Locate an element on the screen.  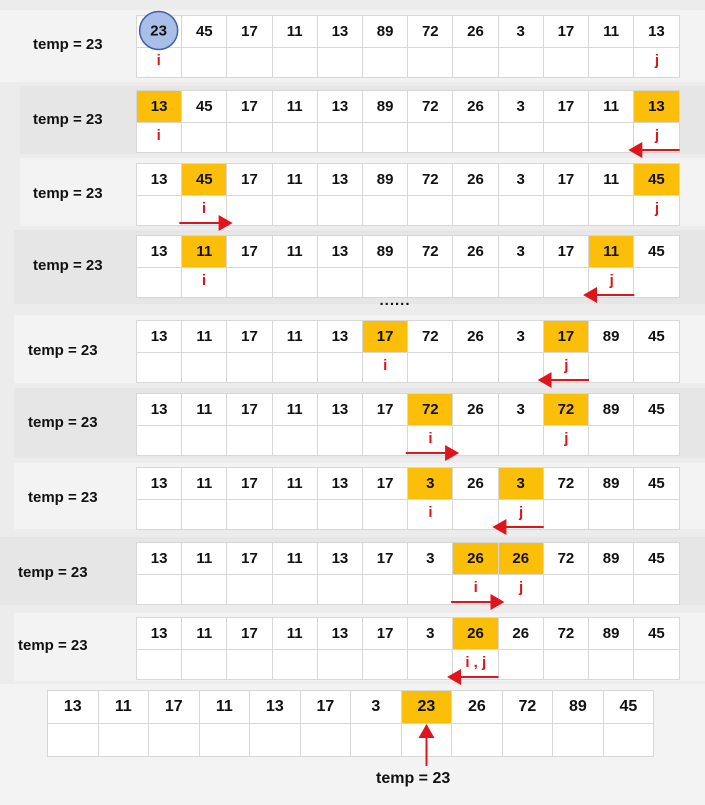
pointer-ij-label: i , j is located at coordinates (476, 662).